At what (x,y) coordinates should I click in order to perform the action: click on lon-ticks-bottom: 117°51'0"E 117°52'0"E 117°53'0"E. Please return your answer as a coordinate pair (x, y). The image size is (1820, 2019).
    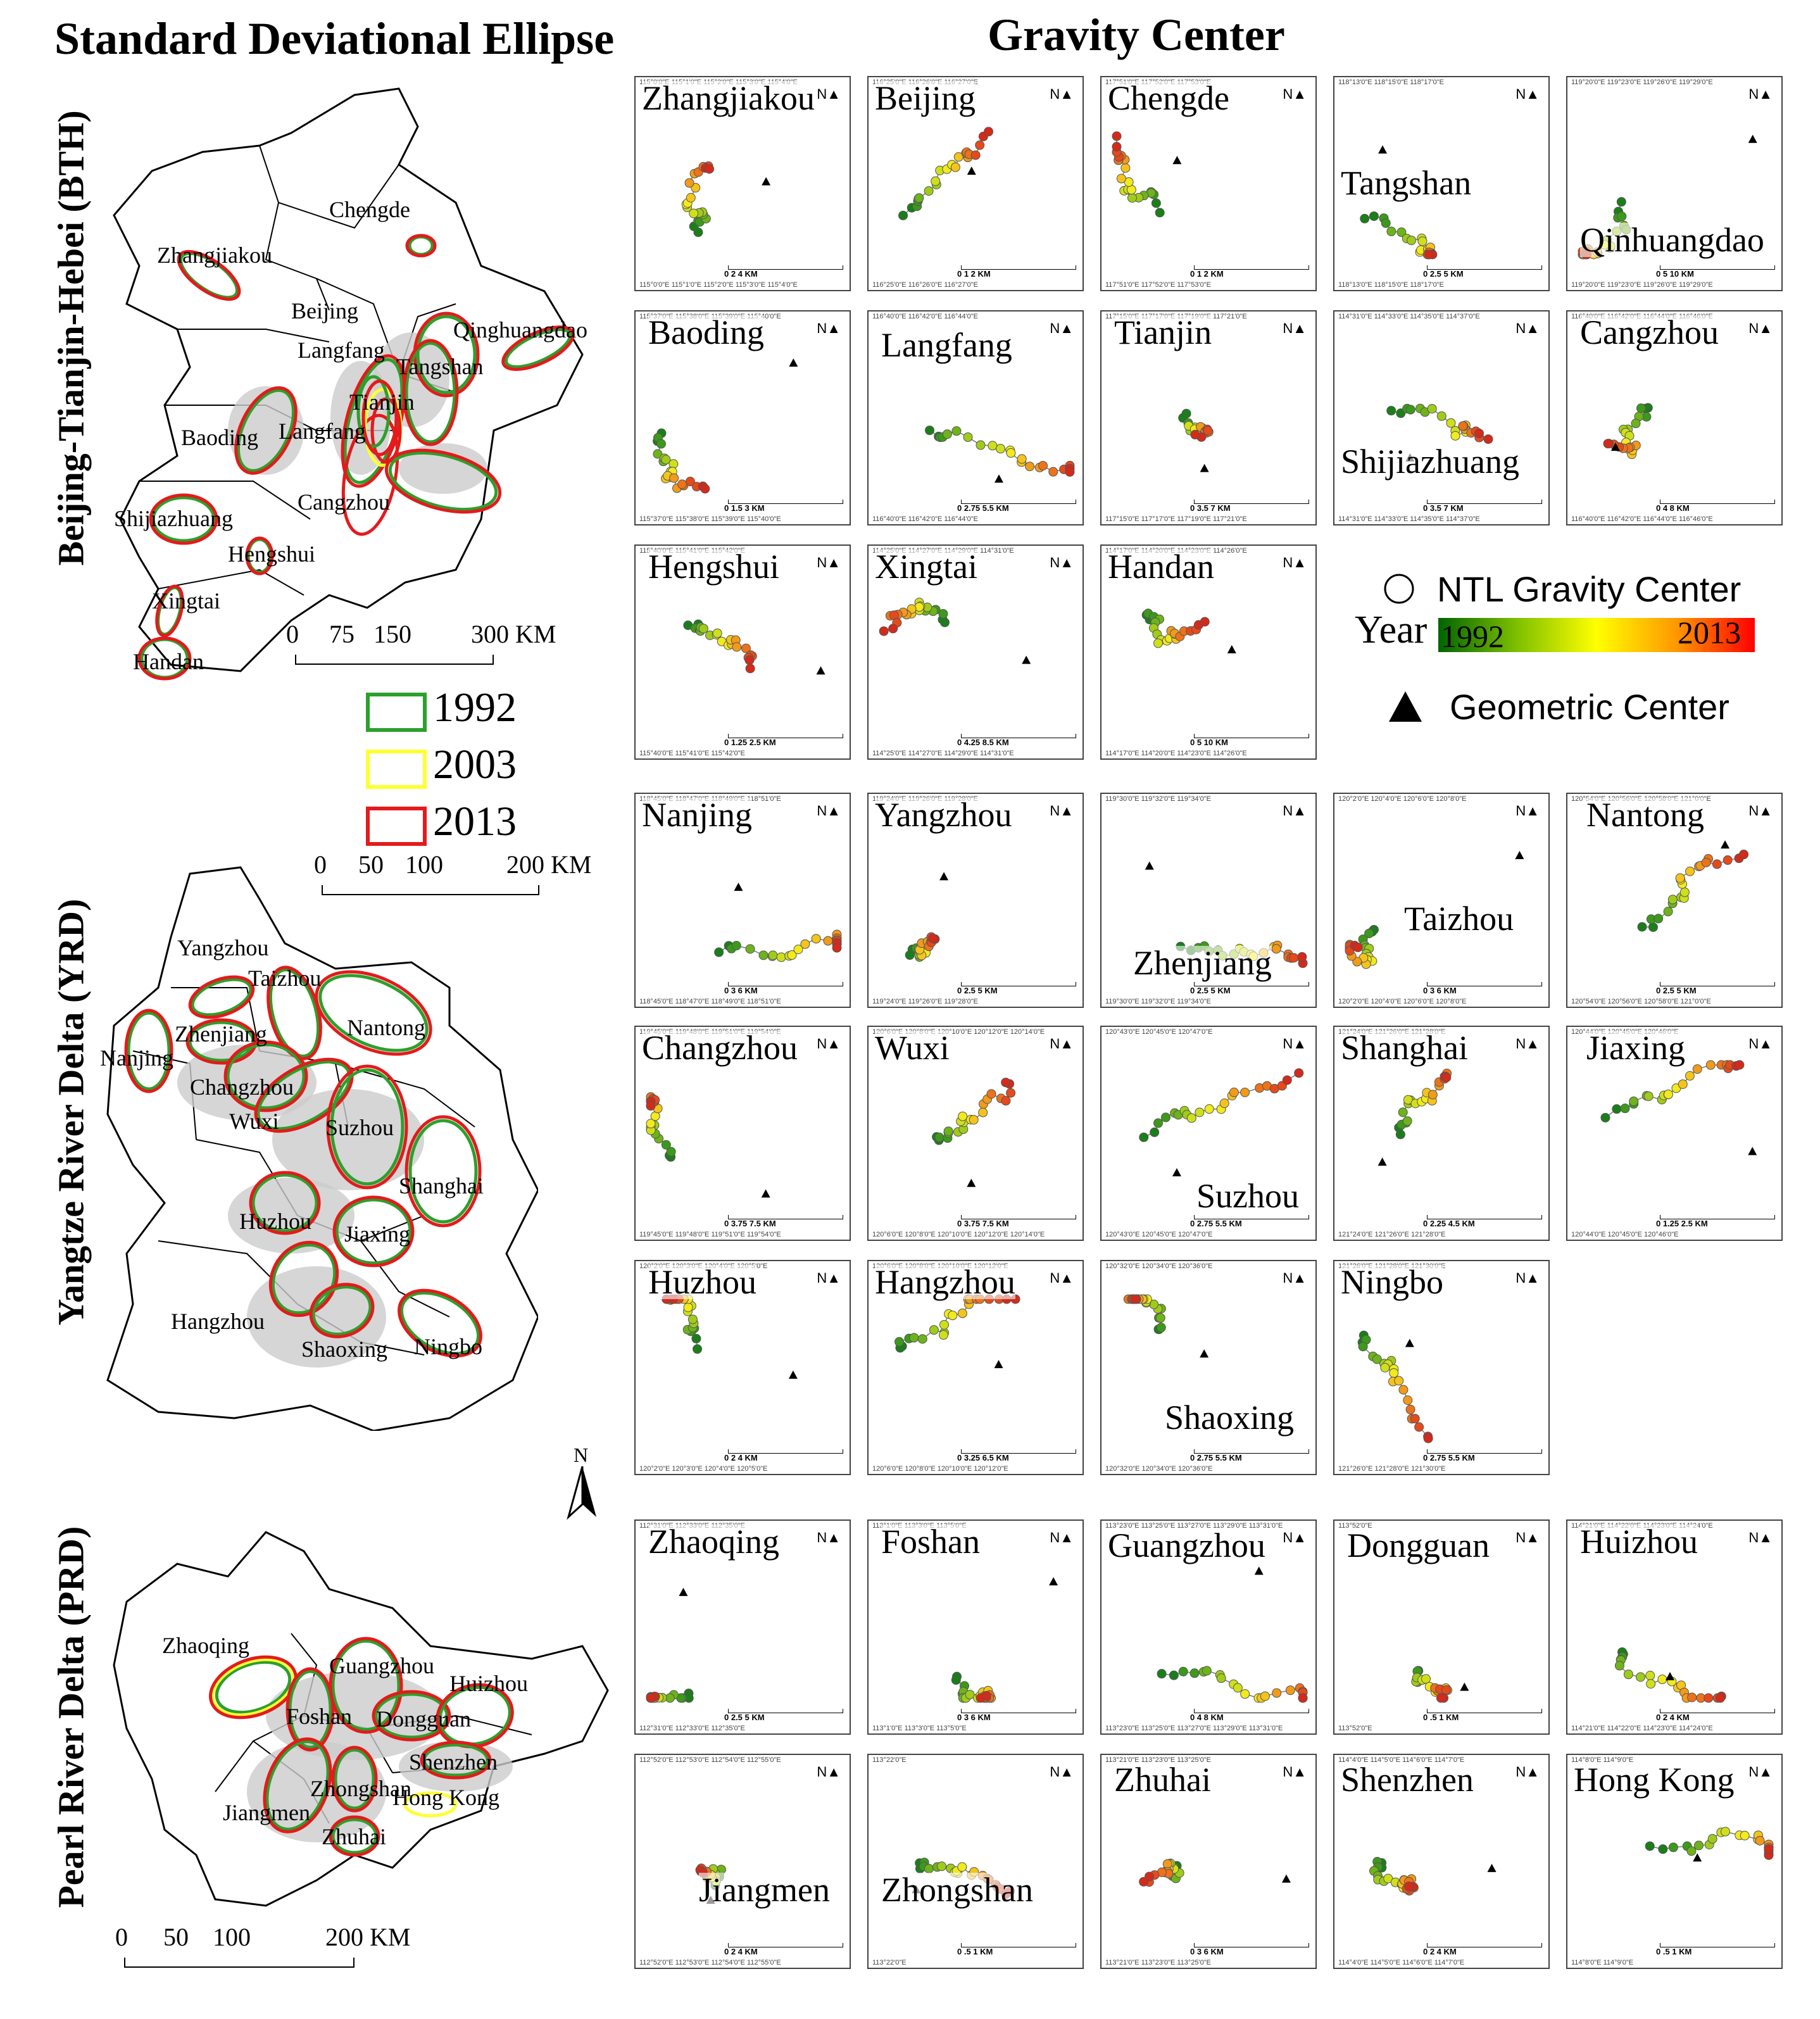
    Looking at the image, I should click on (1158, 285).